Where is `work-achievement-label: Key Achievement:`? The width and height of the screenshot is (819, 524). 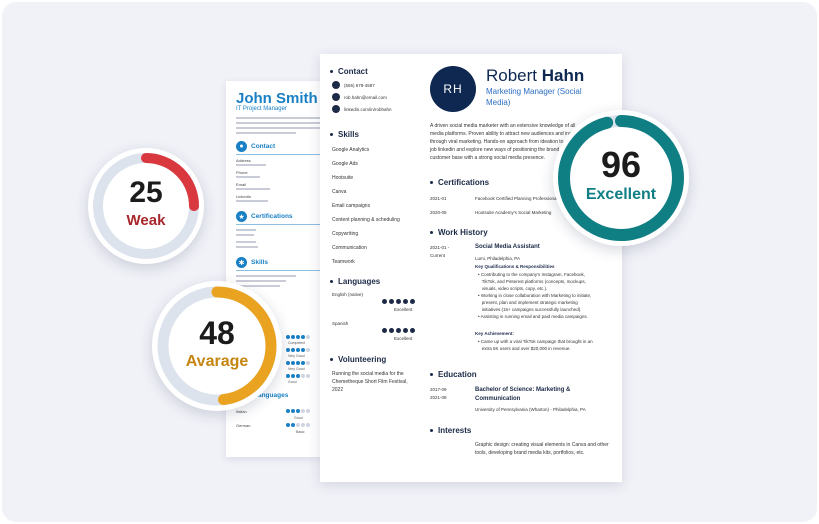 work-achievement-label: Key Achievement: is located at coordinates (494, 333).